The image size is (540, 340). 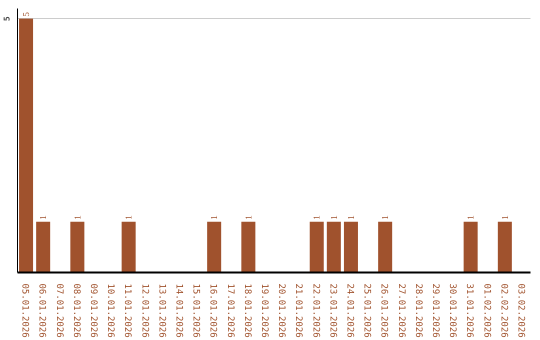 What do you see at coordinates (144, 311) in the screenshot?
I see `x-tick-label: 12.01.2026` at bounding box center [144, 311].